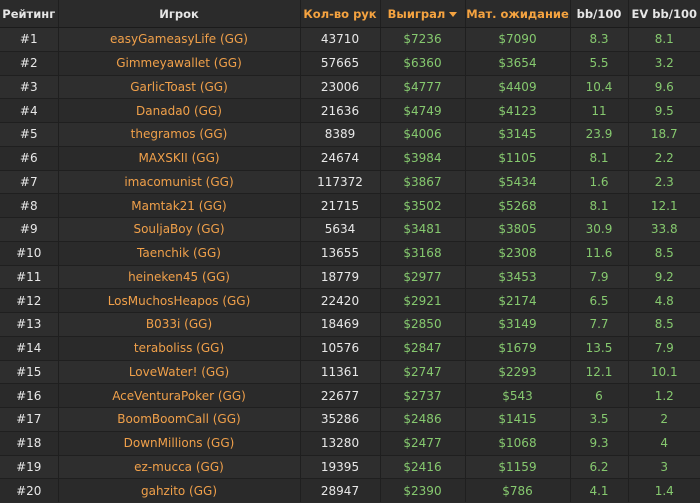 This screenshot has height=503, width=700. Describe the element at coordinates (28, 63) in the screenshot. I see `rank-cell-text: #2` at that location.